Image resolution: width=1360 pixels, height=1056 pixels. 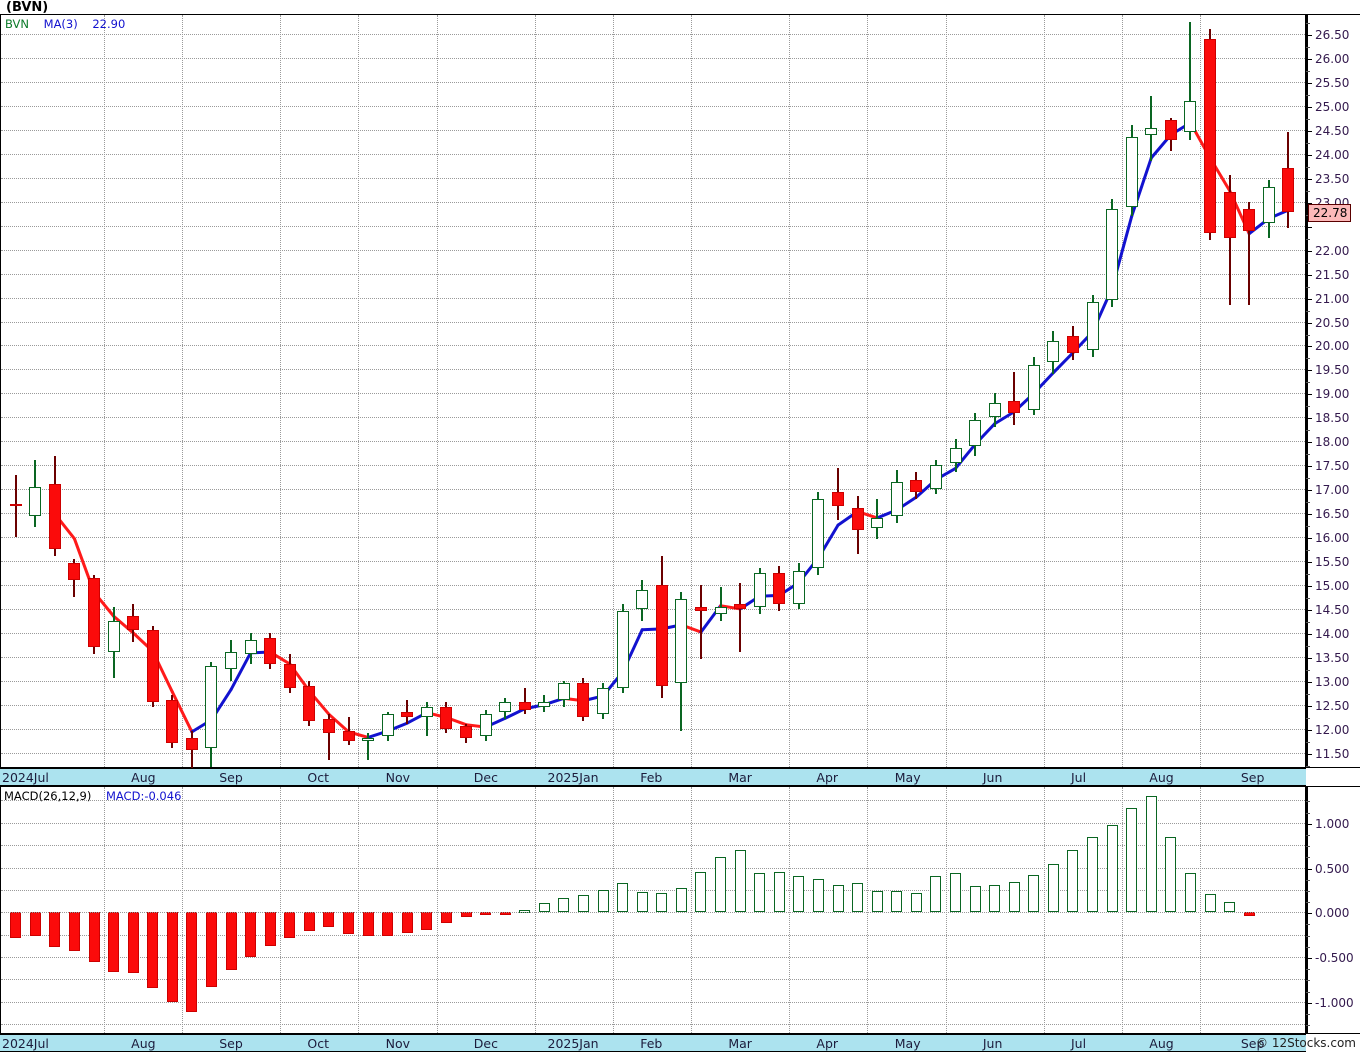 What do you see at coordinates (1332, 538) in the screenshot?
I see `price-axis-label: 16.00` at bounding box center [1332, 538].